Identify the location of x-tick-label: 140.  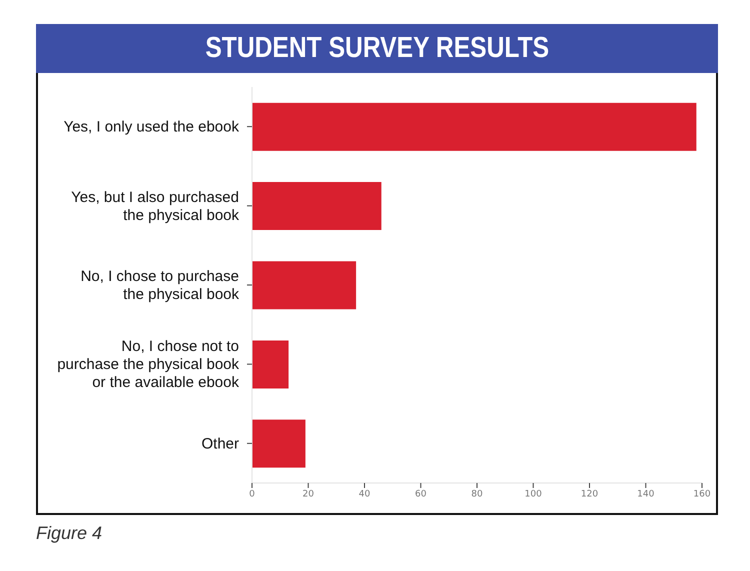
(646, 494).